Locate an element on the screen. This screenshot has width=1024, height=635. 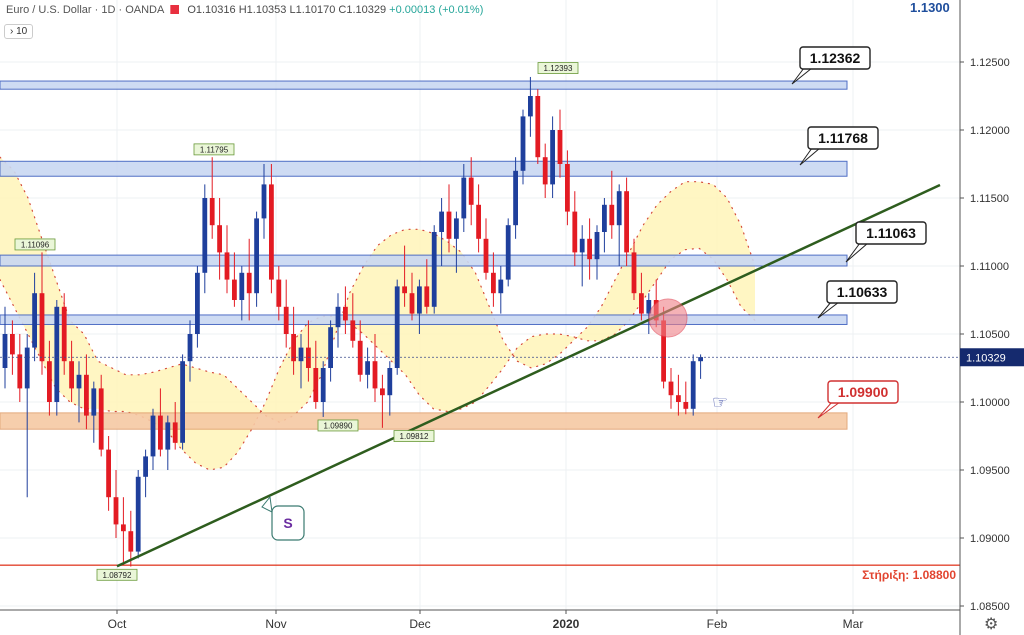
callout-label: 1.12362 is located at coordinates (835, 58).